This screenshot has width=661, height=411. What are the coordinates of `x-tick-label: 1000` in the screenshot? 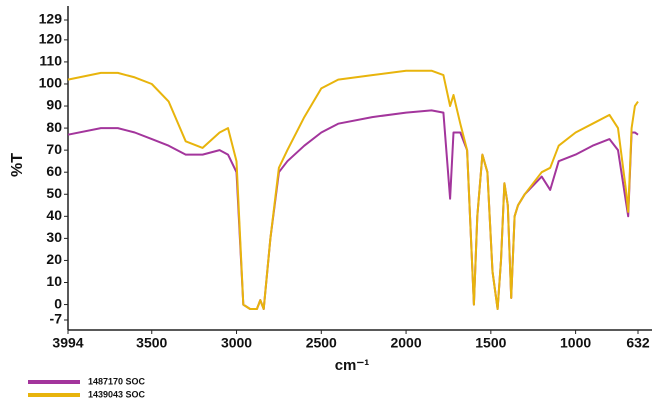 It's located at (575, 343).